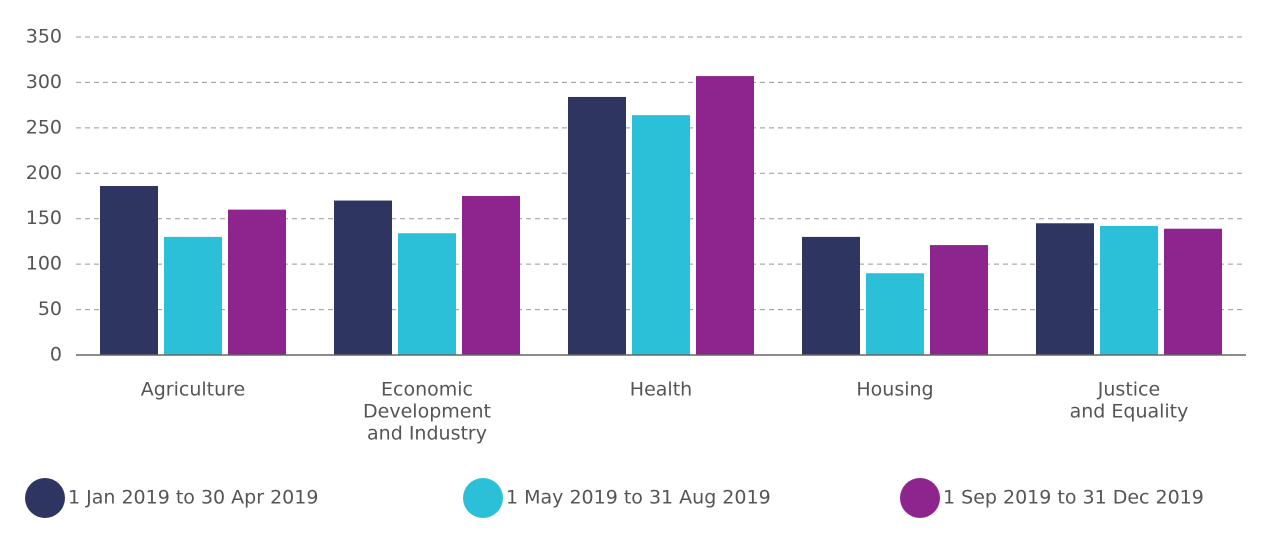  I want to click on y-tick-label: 0, so click(56, 355).